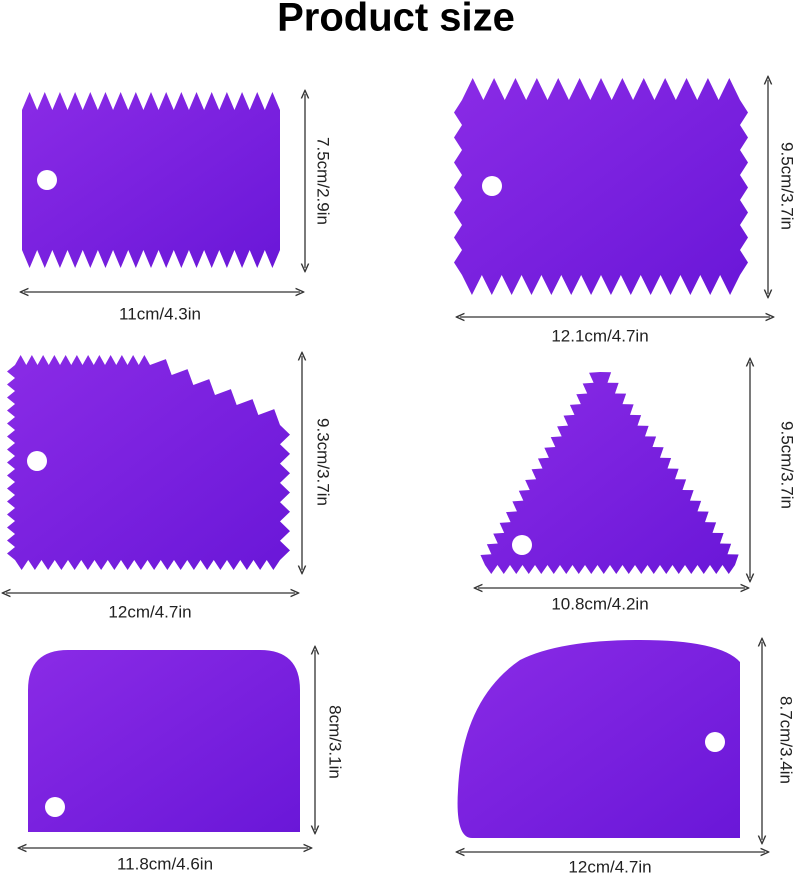  What do you see at coordinates (335, 742) in the screenshot?
I see `height-label: 8cm/3.1in` at bounding box center [335, 742].